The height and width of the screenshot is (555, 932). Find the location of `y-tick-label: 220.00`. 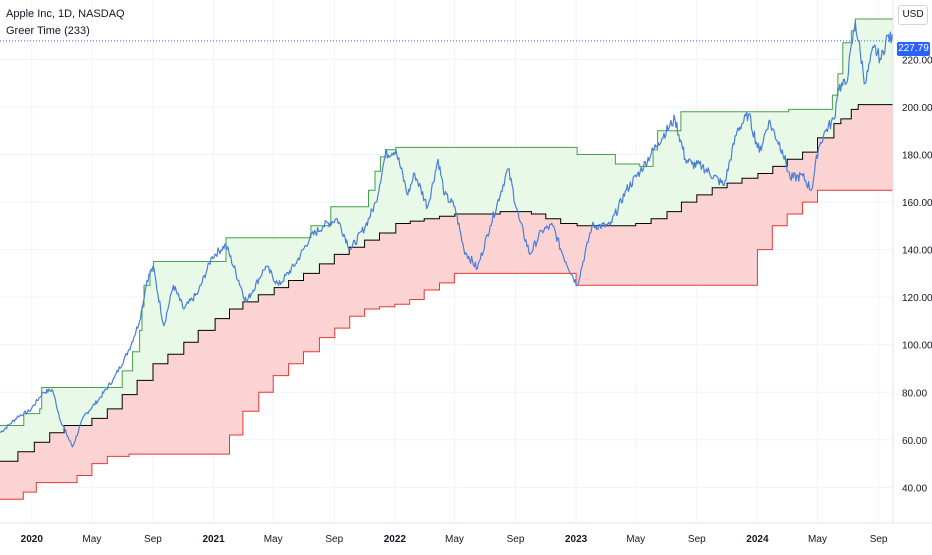

y-tick-label: 220.00 is located at coordinates (917, 60).